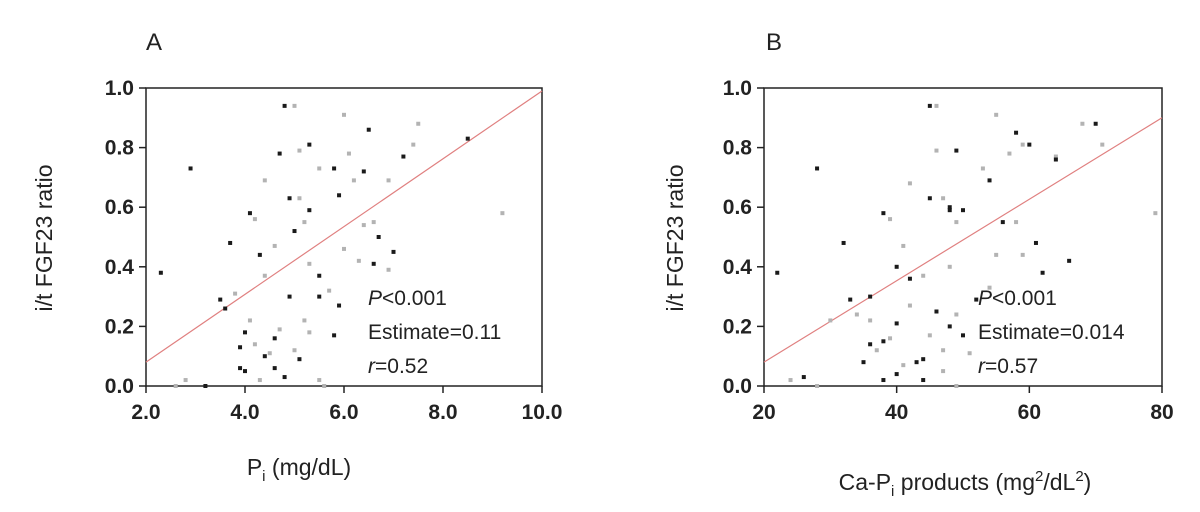 The width and height of the screenshot is (1200, 512). What do you see at coordinates (120, 267) in the screenshot?
I see `y-tick-label: 0.4` at bounding box center [120, 267].